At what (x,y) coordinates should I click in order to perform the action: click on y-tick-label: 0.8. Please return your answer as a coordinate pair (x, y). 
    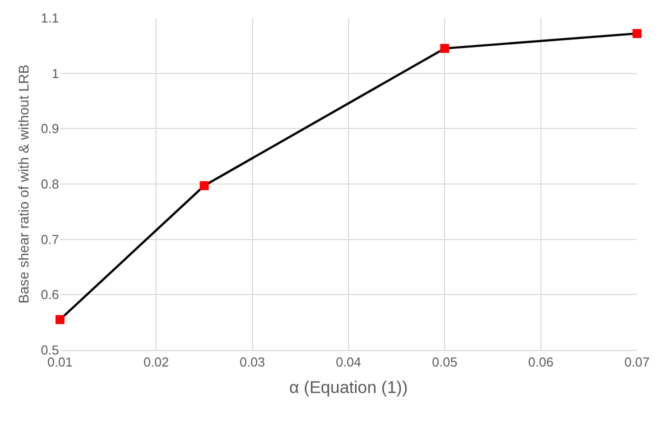
    Looking at the image, I should click on (49, 184).